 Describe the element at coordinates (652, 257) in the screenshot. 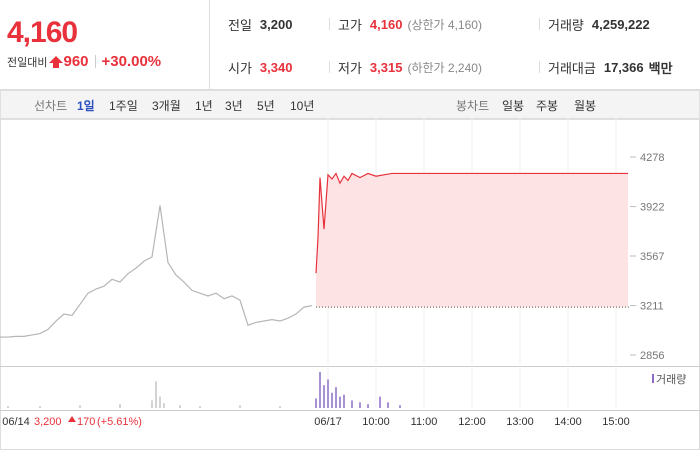

I see `y-tick-label: 3567` at that location.